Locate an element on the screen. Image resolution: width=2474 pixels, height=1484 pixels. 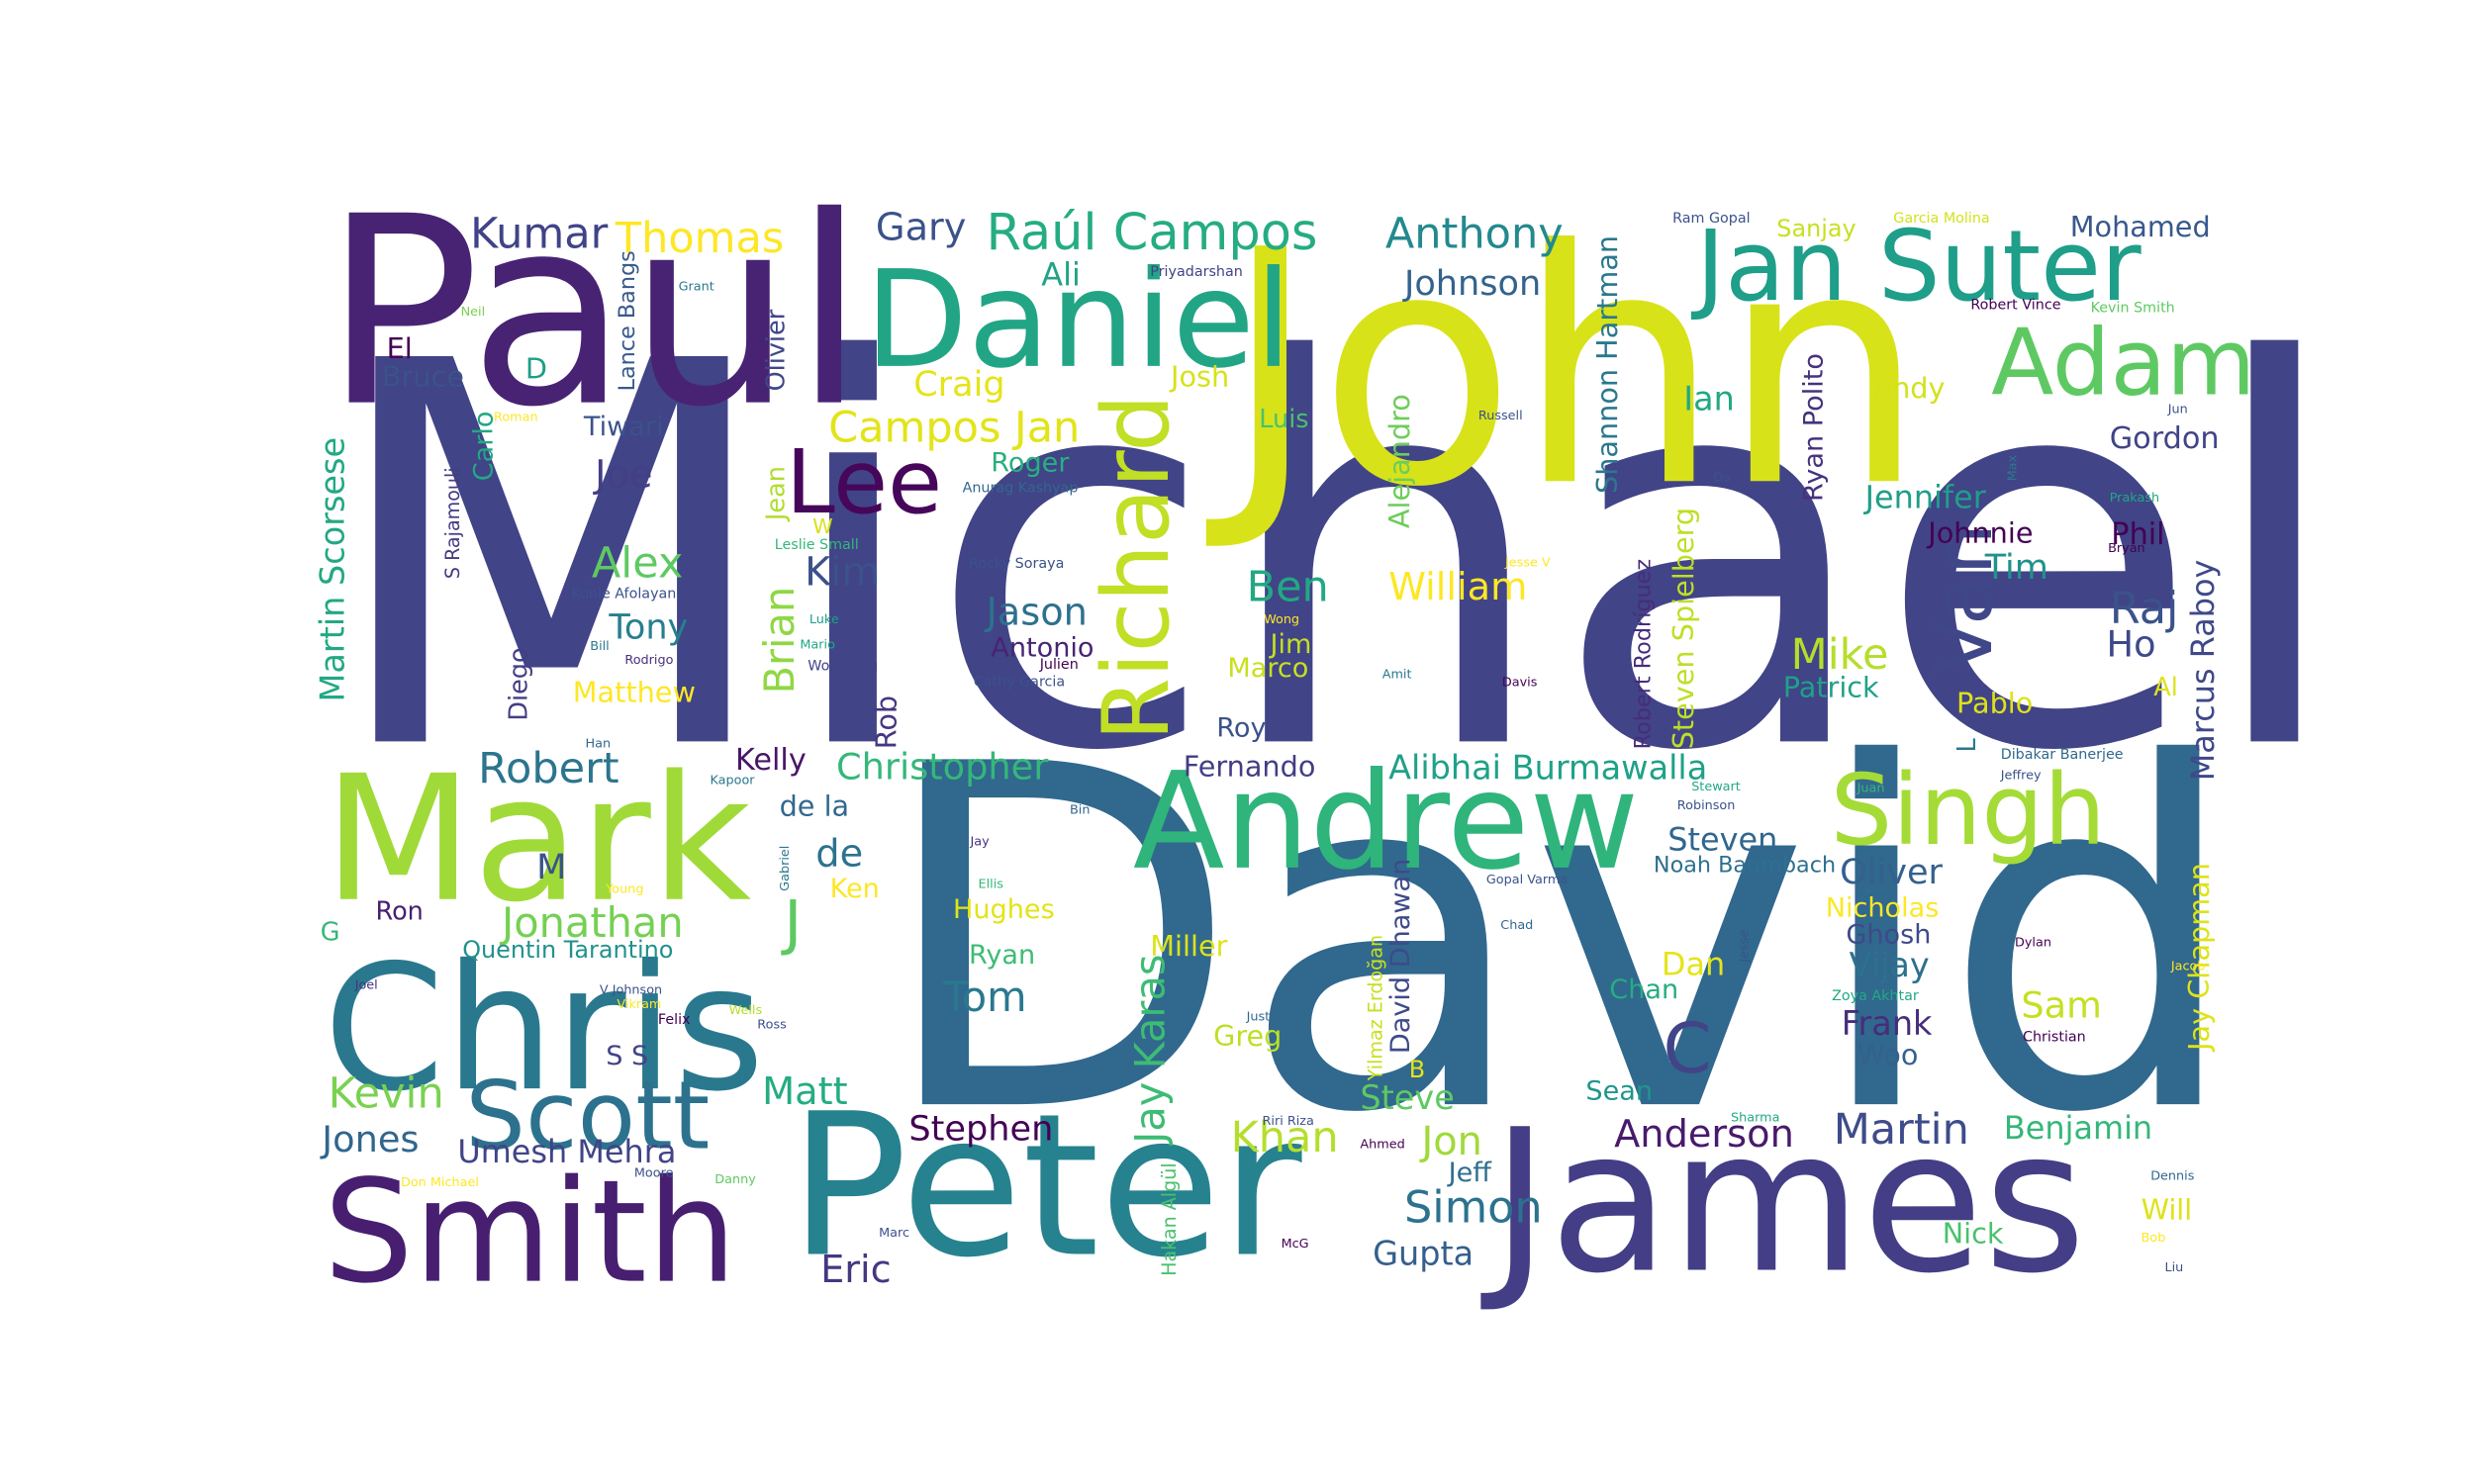
word-mcg: McG is located at coordinates (1295, 1244).